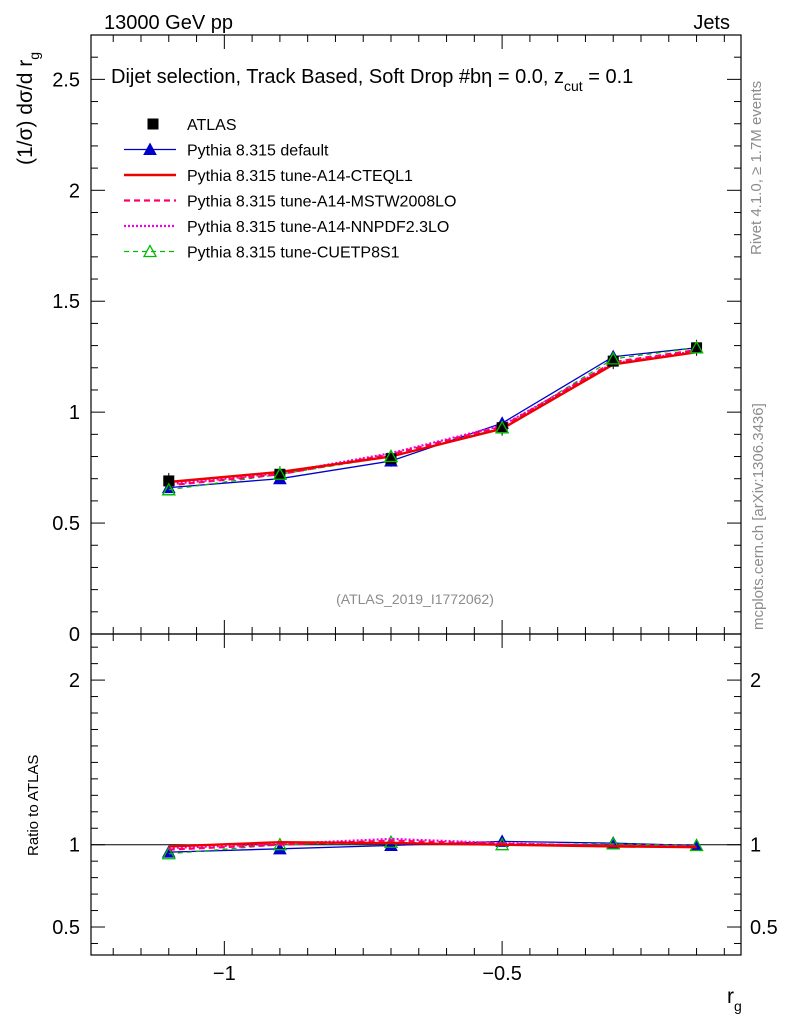 The width and height of the screenshot is (786, 1024). What do you see at coordinates (74, 413) in the screenshot?
I see `y-tick-label: 1` at bounding box center [74, 413].